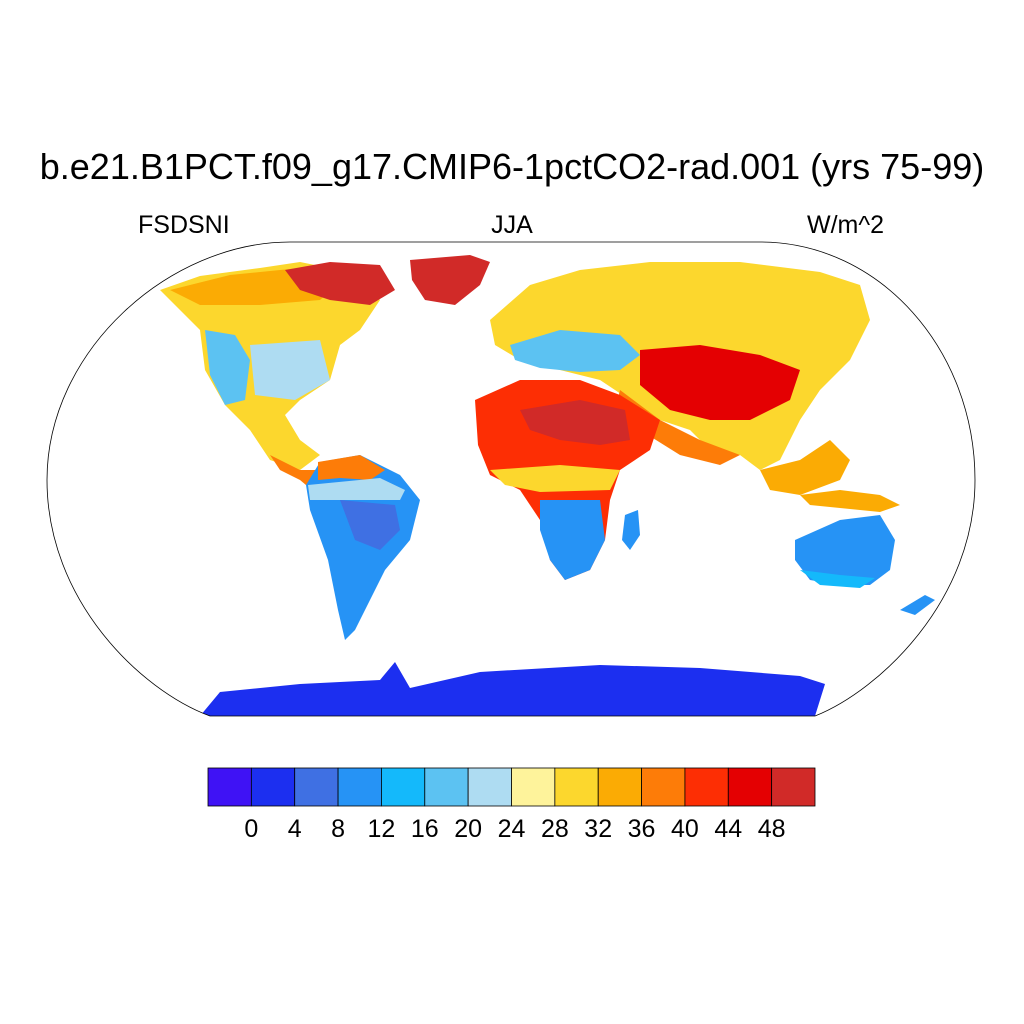 The image size is (1024, 1024). Describe the element at coordinates (512, 689) in the screenshot. I see `antarctica` at that location.